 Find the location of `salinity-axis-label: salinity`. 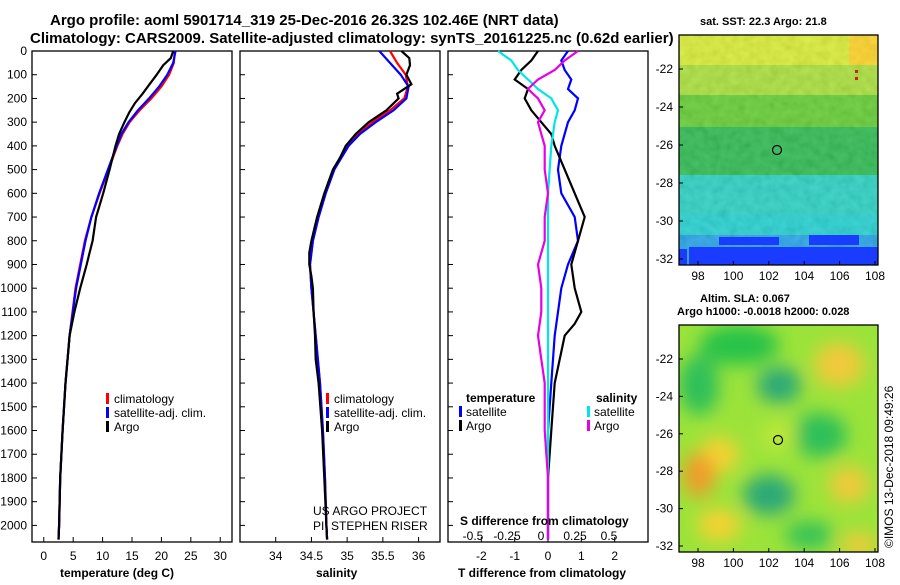

salinity-axis-label: salinity is located at coordinates (337, 573).